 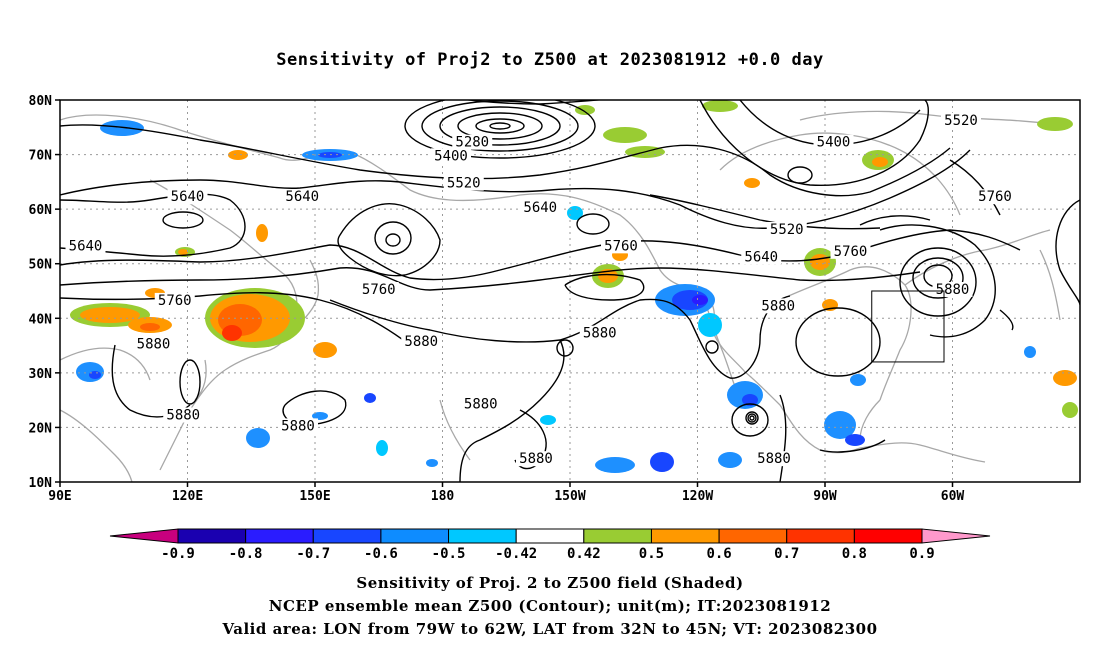 I want to click on lon-label: 120W, so click(x=697, y=496).